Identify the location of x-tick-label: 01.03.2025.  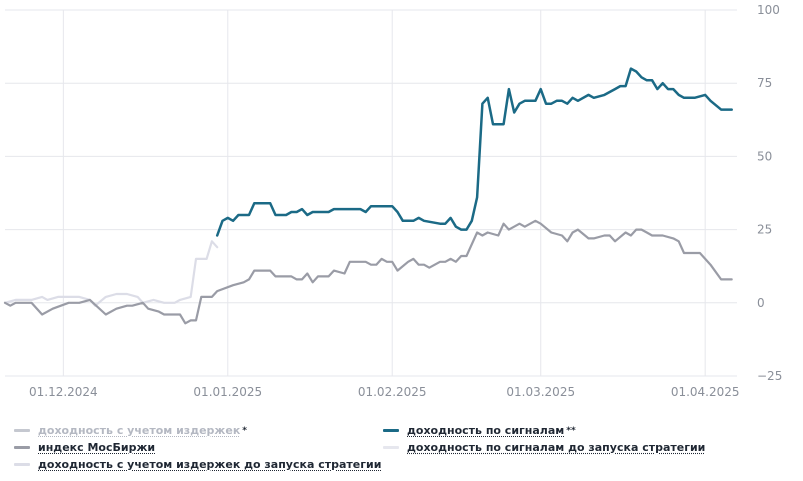
(540, 392).